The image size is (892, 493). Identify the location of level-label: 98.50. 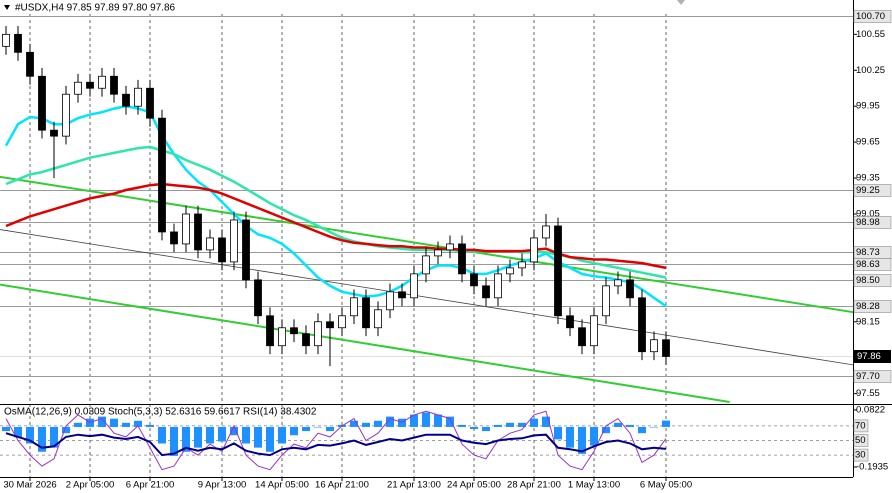
(868, 280).